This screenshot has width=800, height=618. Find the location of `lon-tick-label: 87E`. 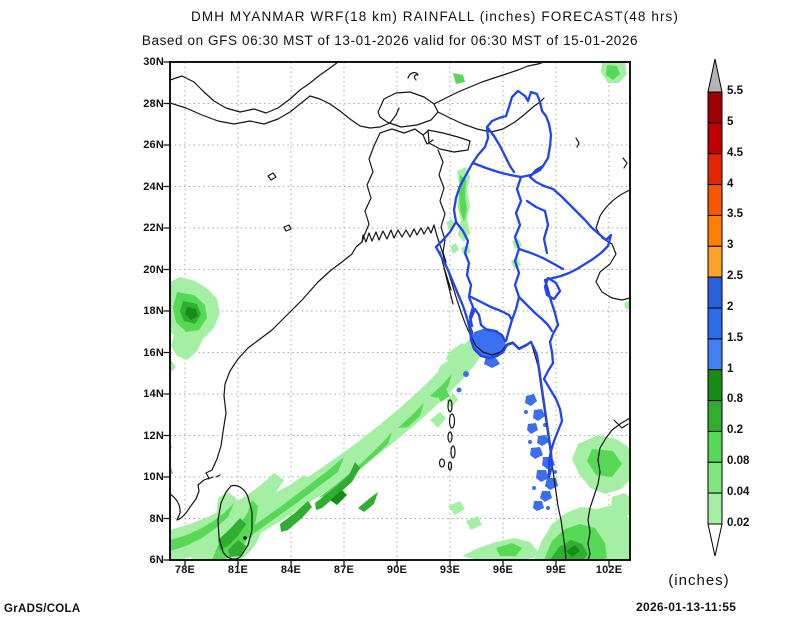

lon-tick-label: 87E is located at coordinates (344, 570).